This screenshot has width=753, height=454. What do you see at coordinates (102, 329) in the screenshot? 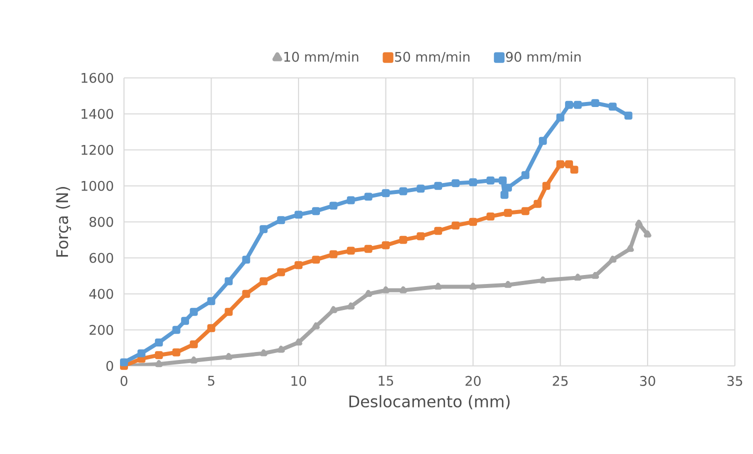
I see `y-tick-label: 200` at bounding box center [102, 329].